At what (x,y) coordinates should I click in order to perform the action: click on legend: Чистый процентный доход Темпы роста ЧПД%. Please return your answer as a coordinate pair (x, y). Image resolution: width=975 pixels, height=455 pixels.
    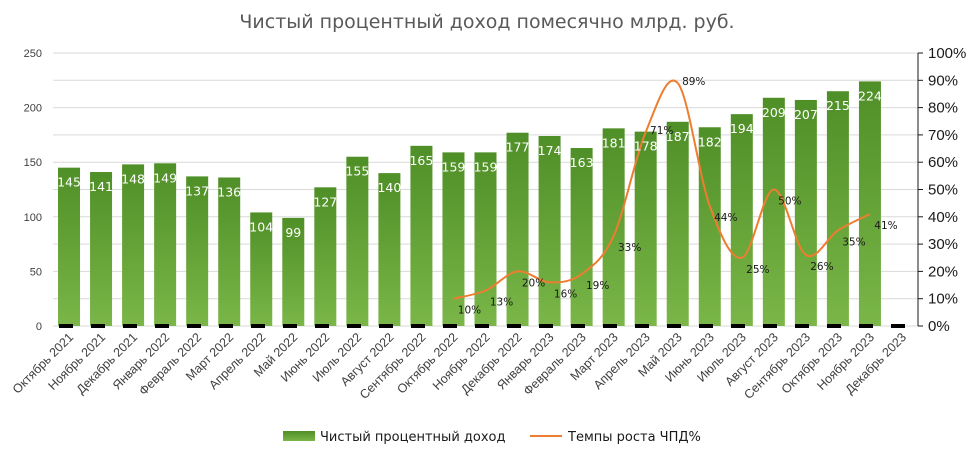
    Looking at the image, I should click on (492, 437).